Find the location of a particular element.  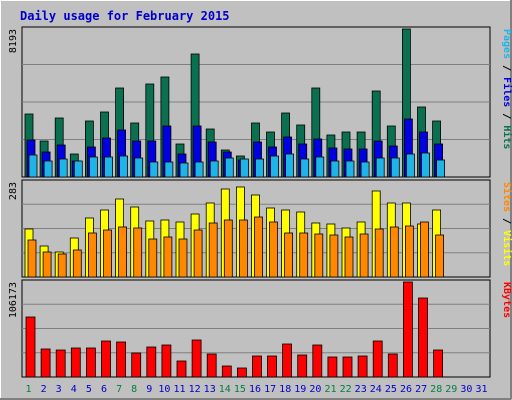

x-tick-label: 5 is located at coordinates (89, 389).